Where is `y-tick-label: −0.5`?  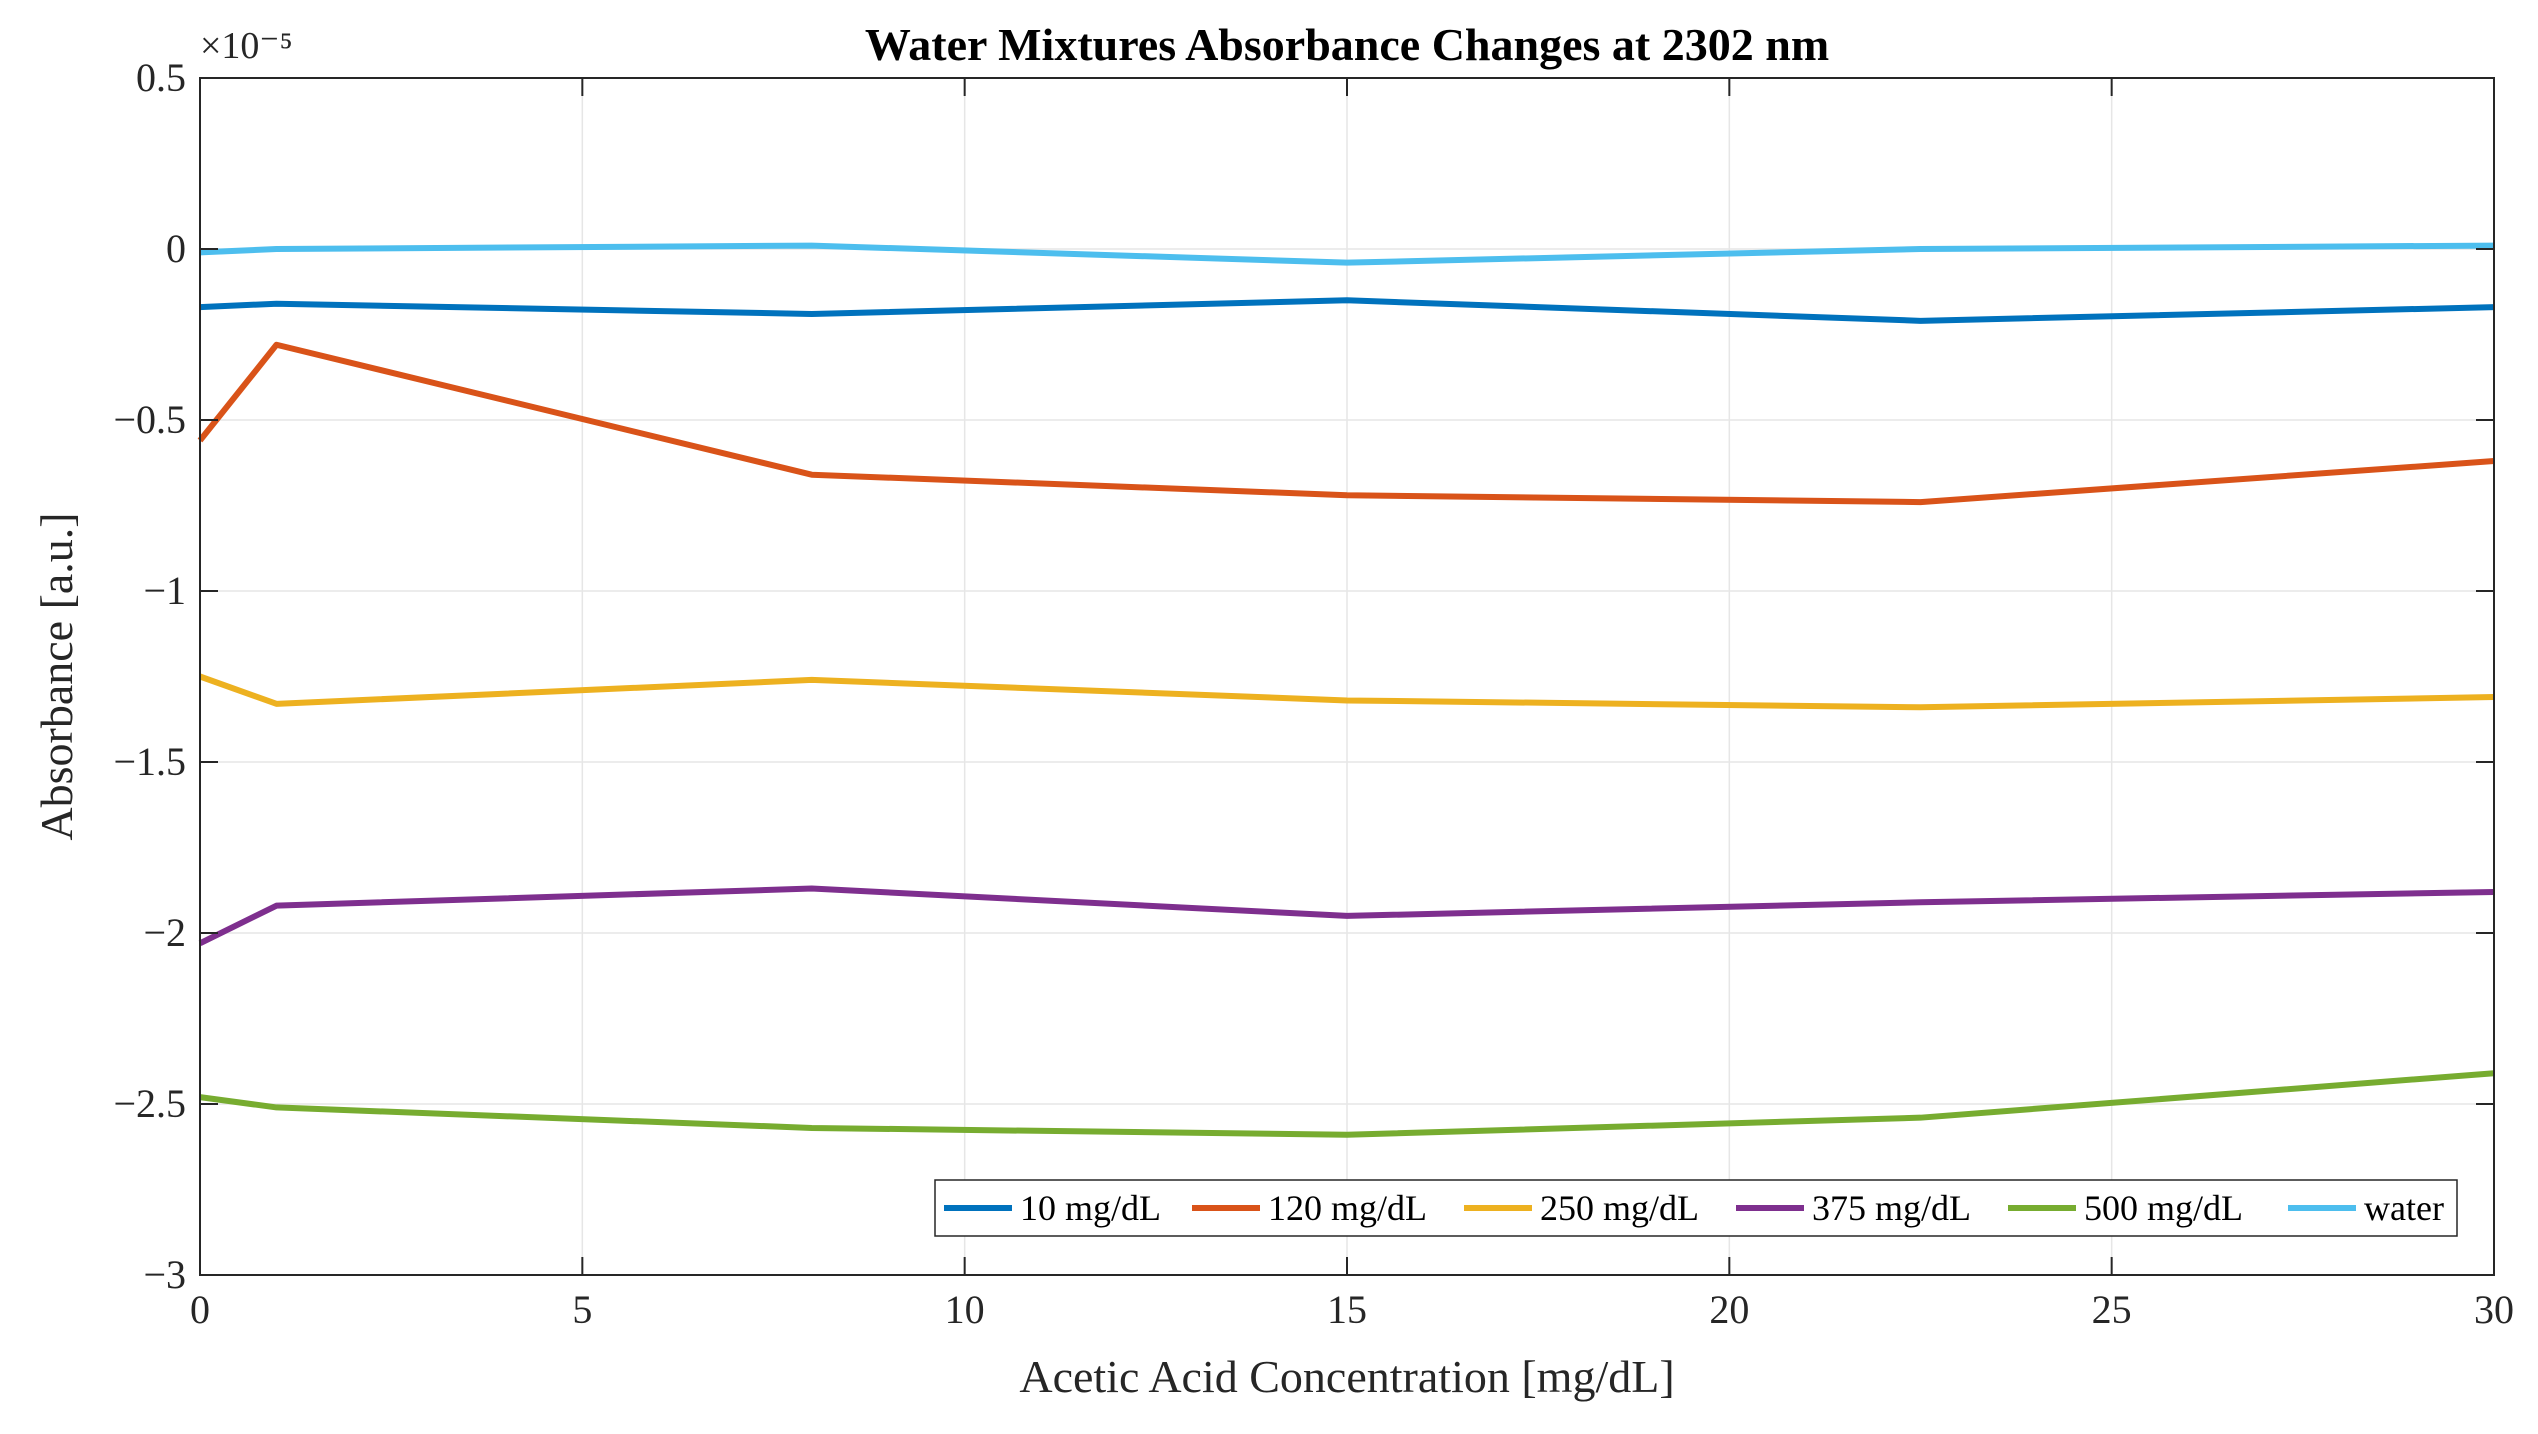 y-tick-label: −0.5 is located at coordinates (149, 419).